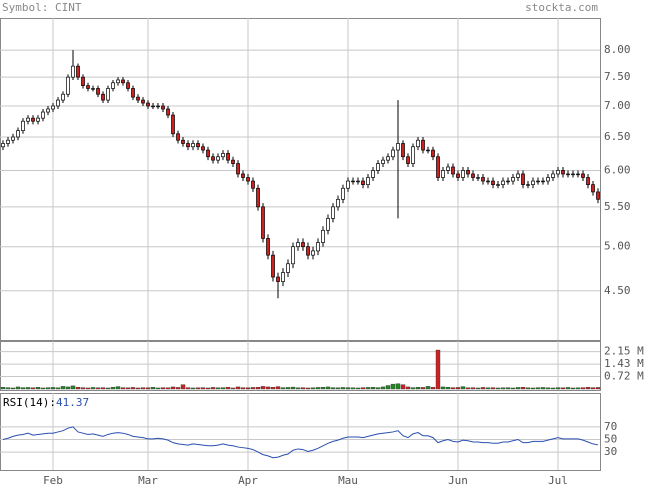  I want to click on x-tick-label: Jul, so click(558, 480).